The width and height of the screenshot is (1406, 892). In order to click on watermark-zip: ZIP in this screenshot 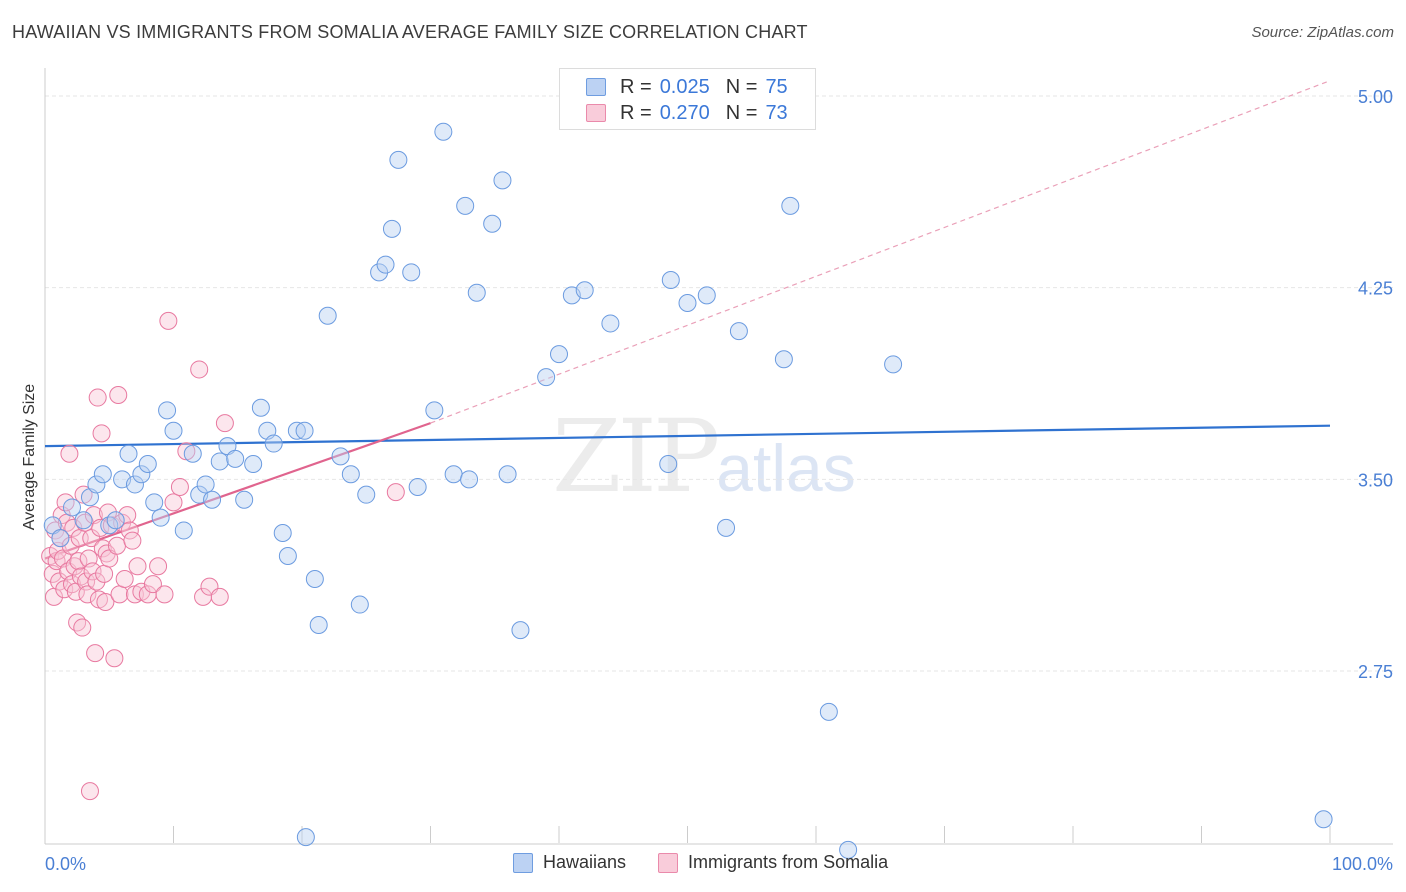, I will do `click(636, 456)`.